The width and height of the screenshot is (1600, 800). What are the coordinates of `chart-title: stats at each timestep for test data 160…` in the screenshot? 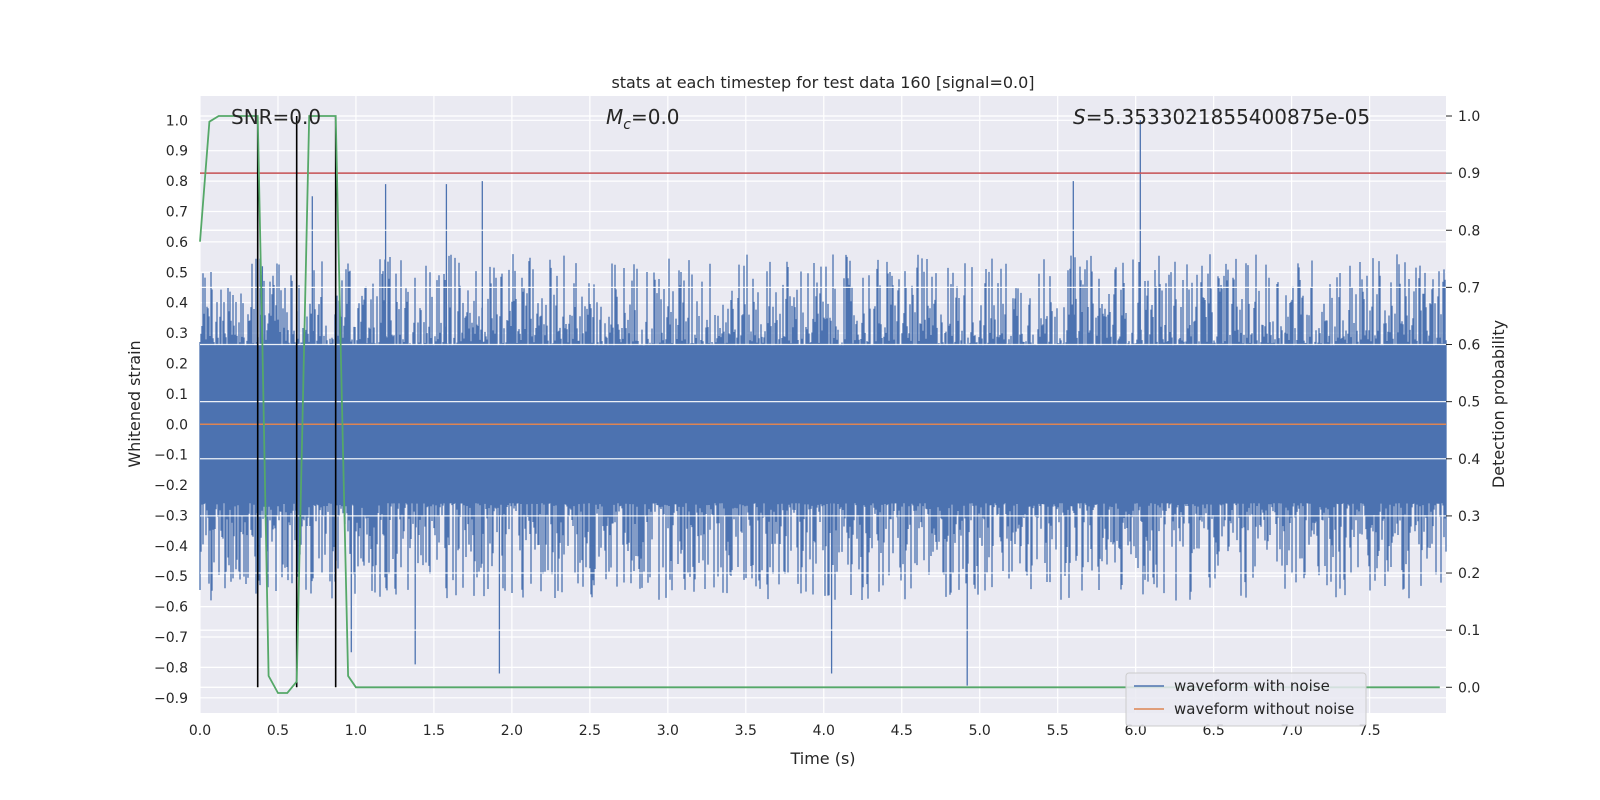 It's located at (822, 82).